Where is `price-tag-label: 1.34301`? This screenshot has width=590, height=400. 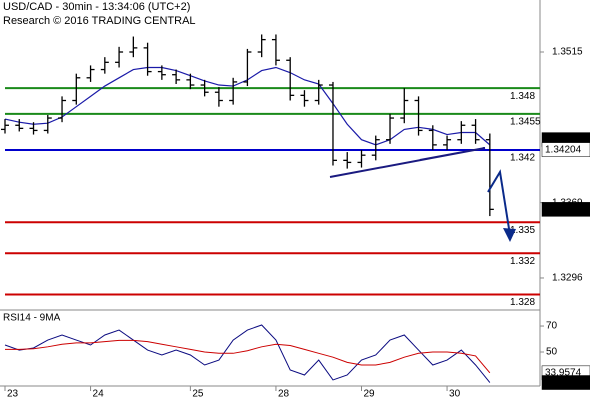
price-tag-label: 1.34301 is located at coordinates (563, 139).